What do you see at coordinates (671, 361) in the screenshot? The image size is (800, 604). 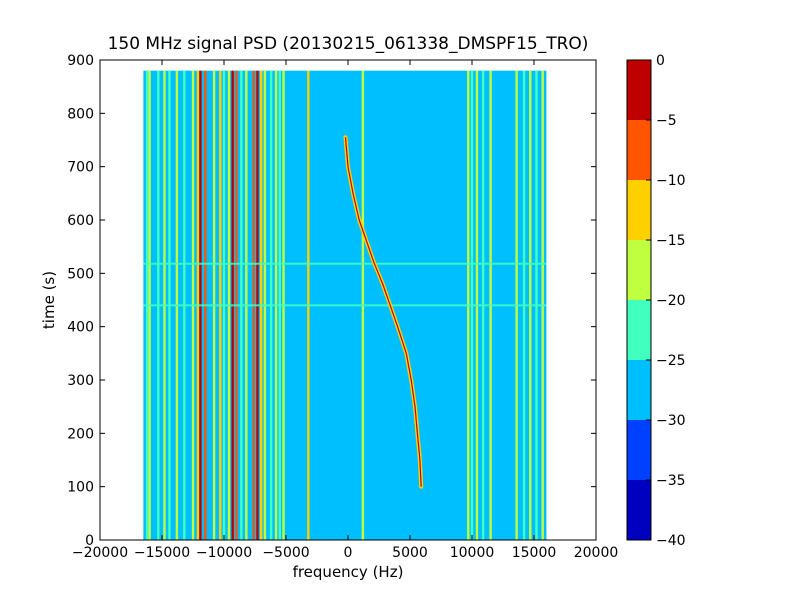 I see `colorbar-tick-label: −25` at bounding box center [671, 361].